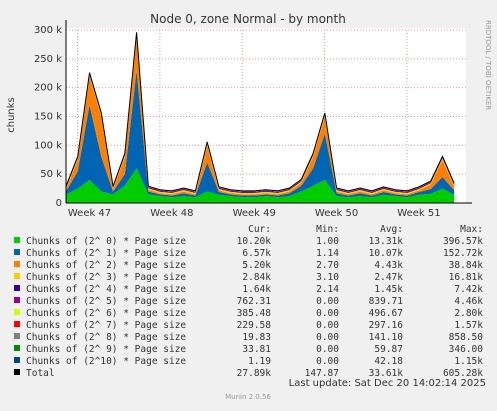  What do you see at coordinates (327, 229) in the screenshot?
I see `legend-header: Min:` at bounding box center [327, 229].